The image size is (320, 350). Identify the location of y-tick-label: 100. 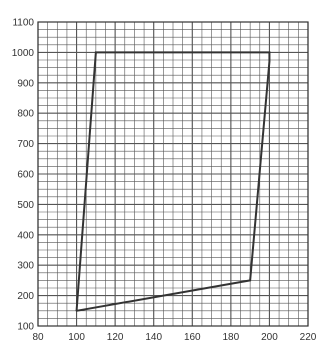
(25, 327).